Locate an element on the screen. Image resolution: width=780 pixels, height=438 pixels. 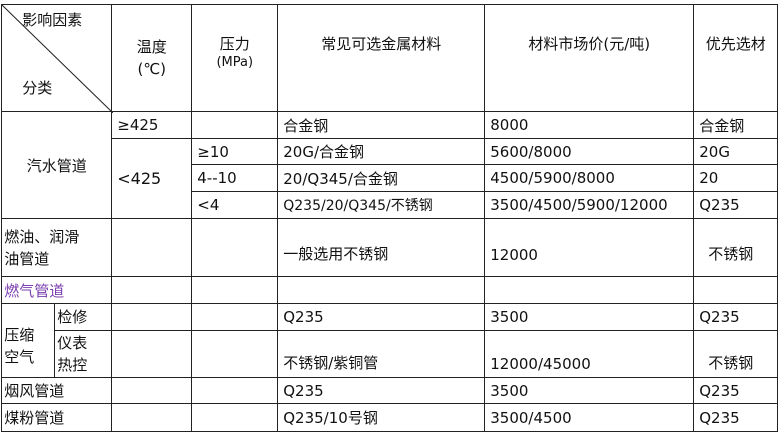
fuel-oil-line1: 燃油、润滑 is located at coordinates (42, 236).